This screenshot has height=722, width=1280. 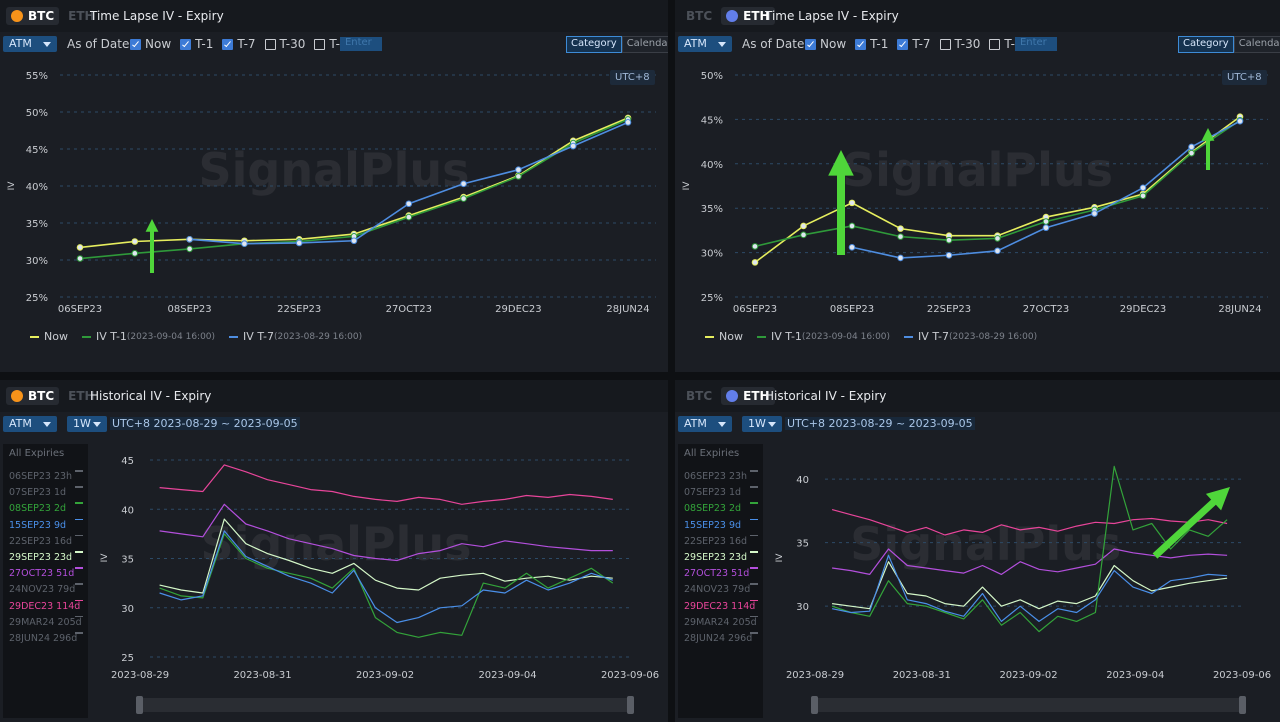 I want to click on legend-swatch, so click(x=909, y=336).